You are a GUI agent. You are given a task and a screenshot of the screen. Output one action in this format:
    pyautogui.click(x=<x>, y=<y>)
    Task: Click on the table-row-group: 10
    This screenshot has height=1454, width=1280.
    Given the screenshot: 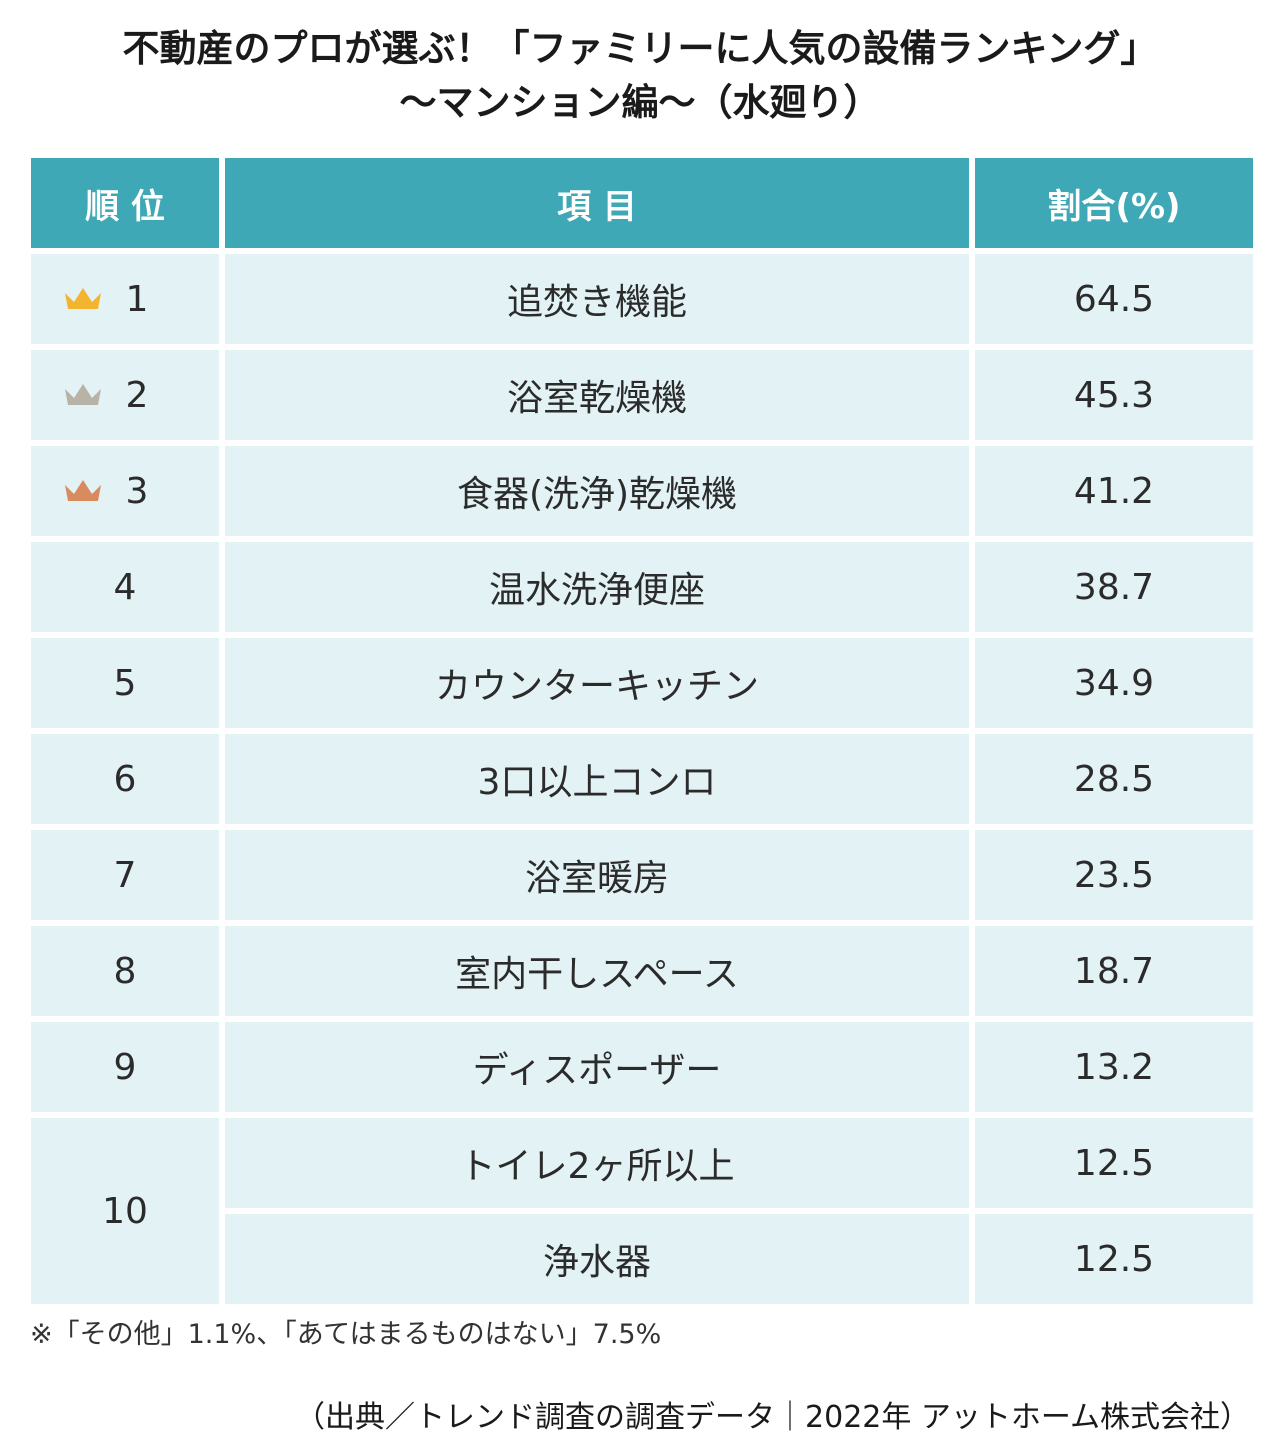 What is the action you would take?
    pyautogui.click(x=642, y=1211)
    